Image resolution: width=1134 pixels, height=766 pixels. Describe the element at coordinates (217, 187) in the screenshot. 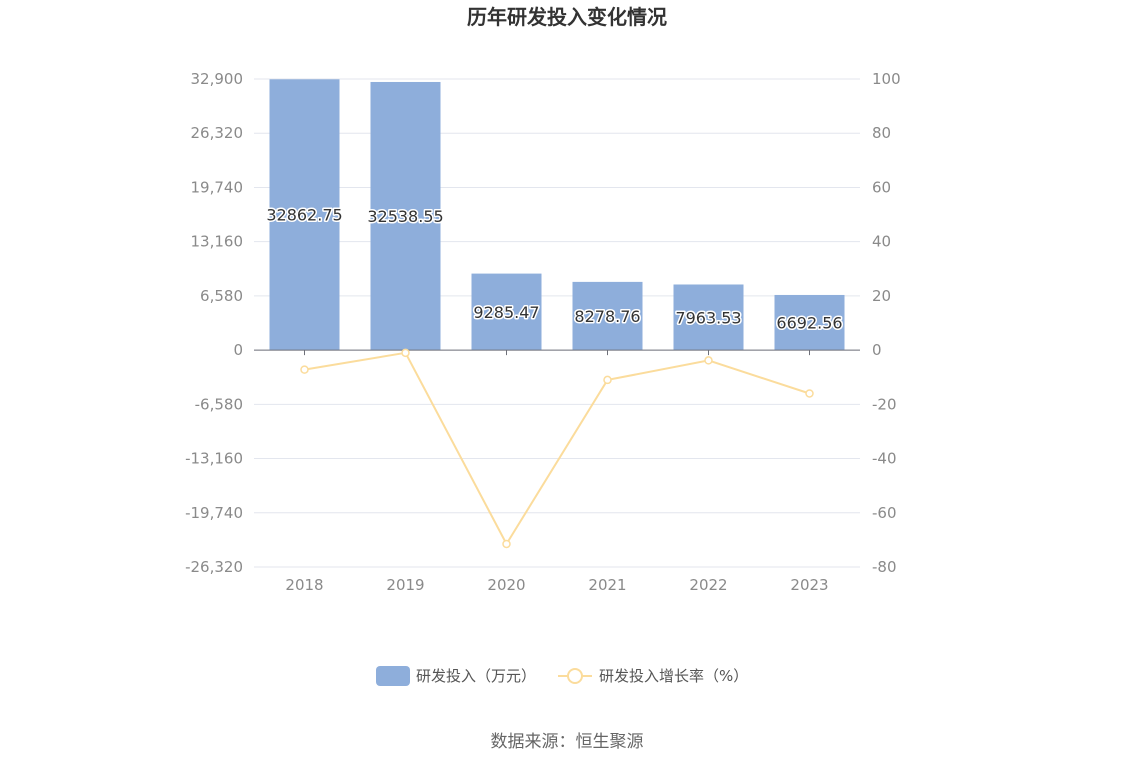

I see `y-left-tick-label: 19,740` at that location.